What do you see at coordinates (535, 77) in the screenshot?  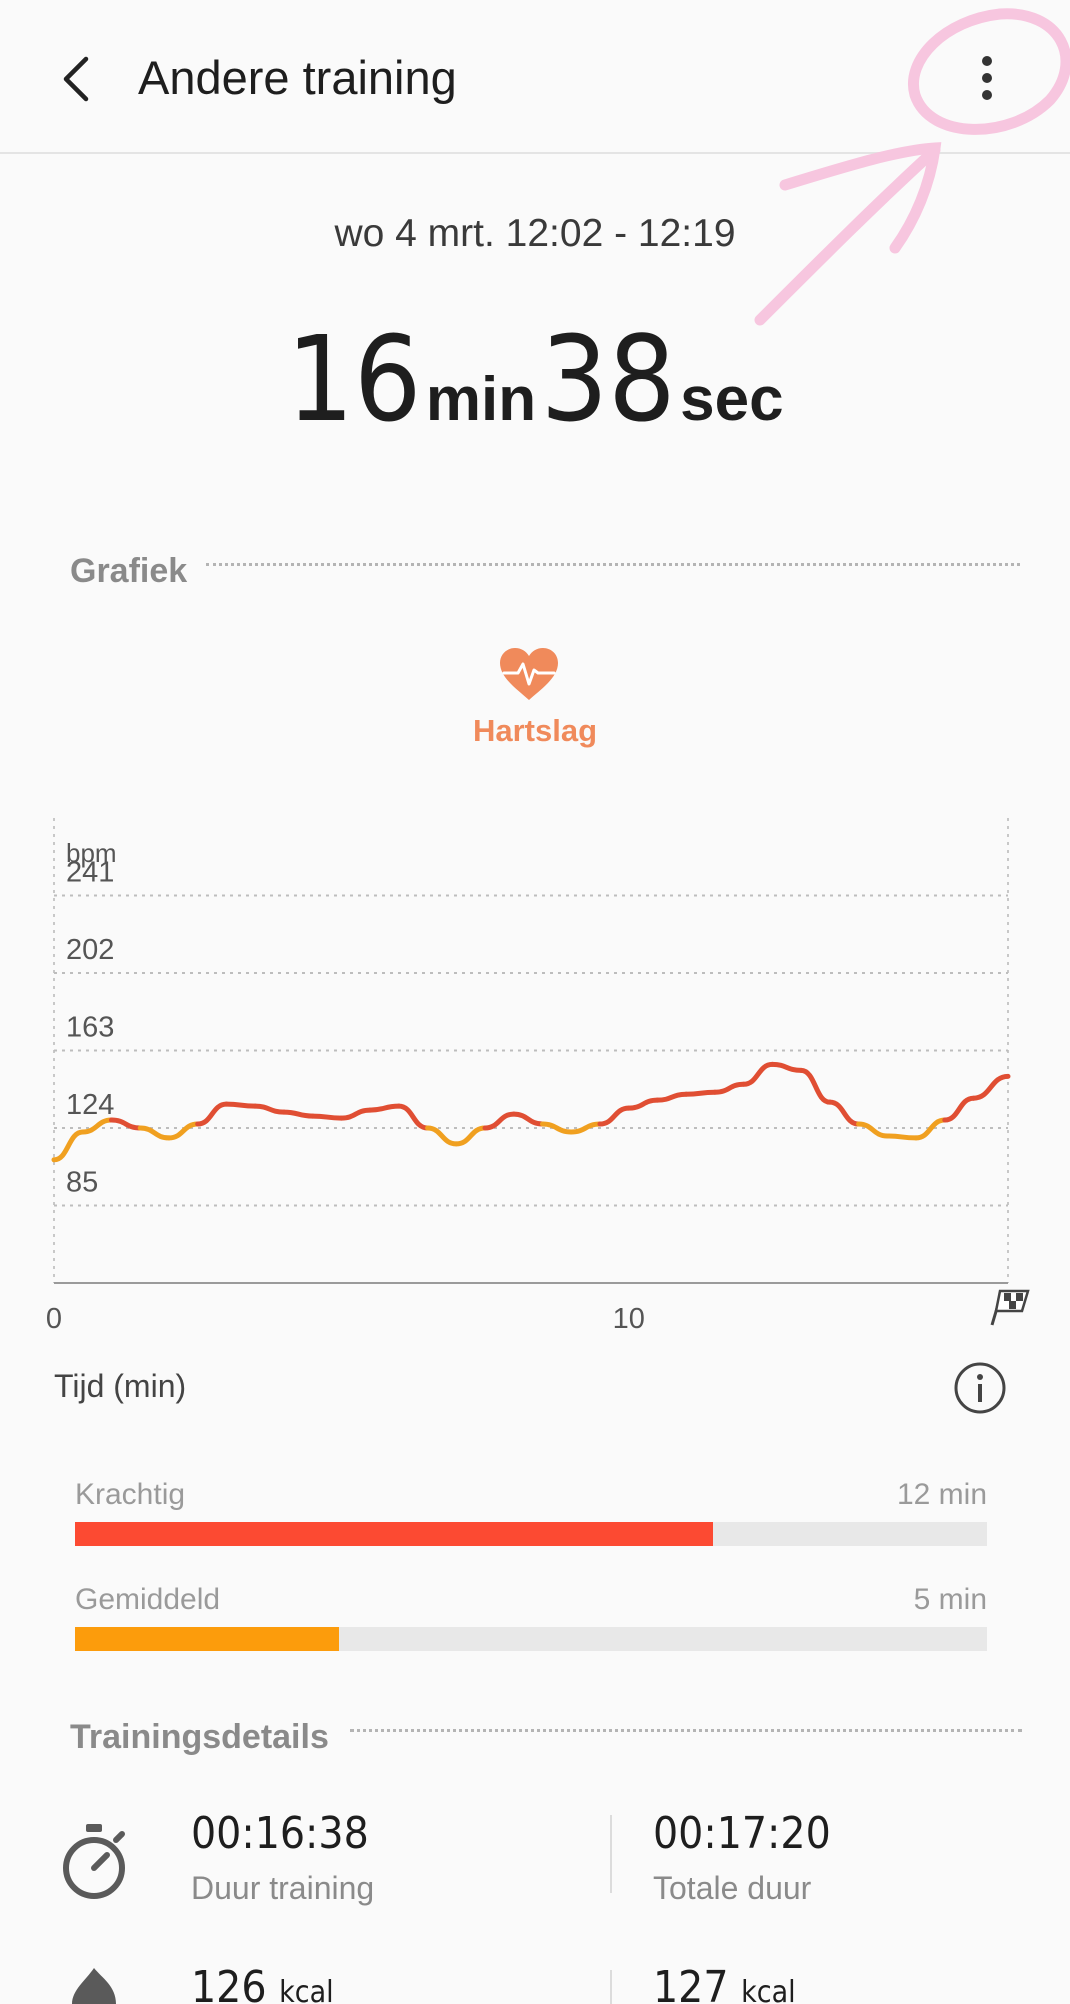 I see `app-bar: Andere training` at bounding box center [535, 77].